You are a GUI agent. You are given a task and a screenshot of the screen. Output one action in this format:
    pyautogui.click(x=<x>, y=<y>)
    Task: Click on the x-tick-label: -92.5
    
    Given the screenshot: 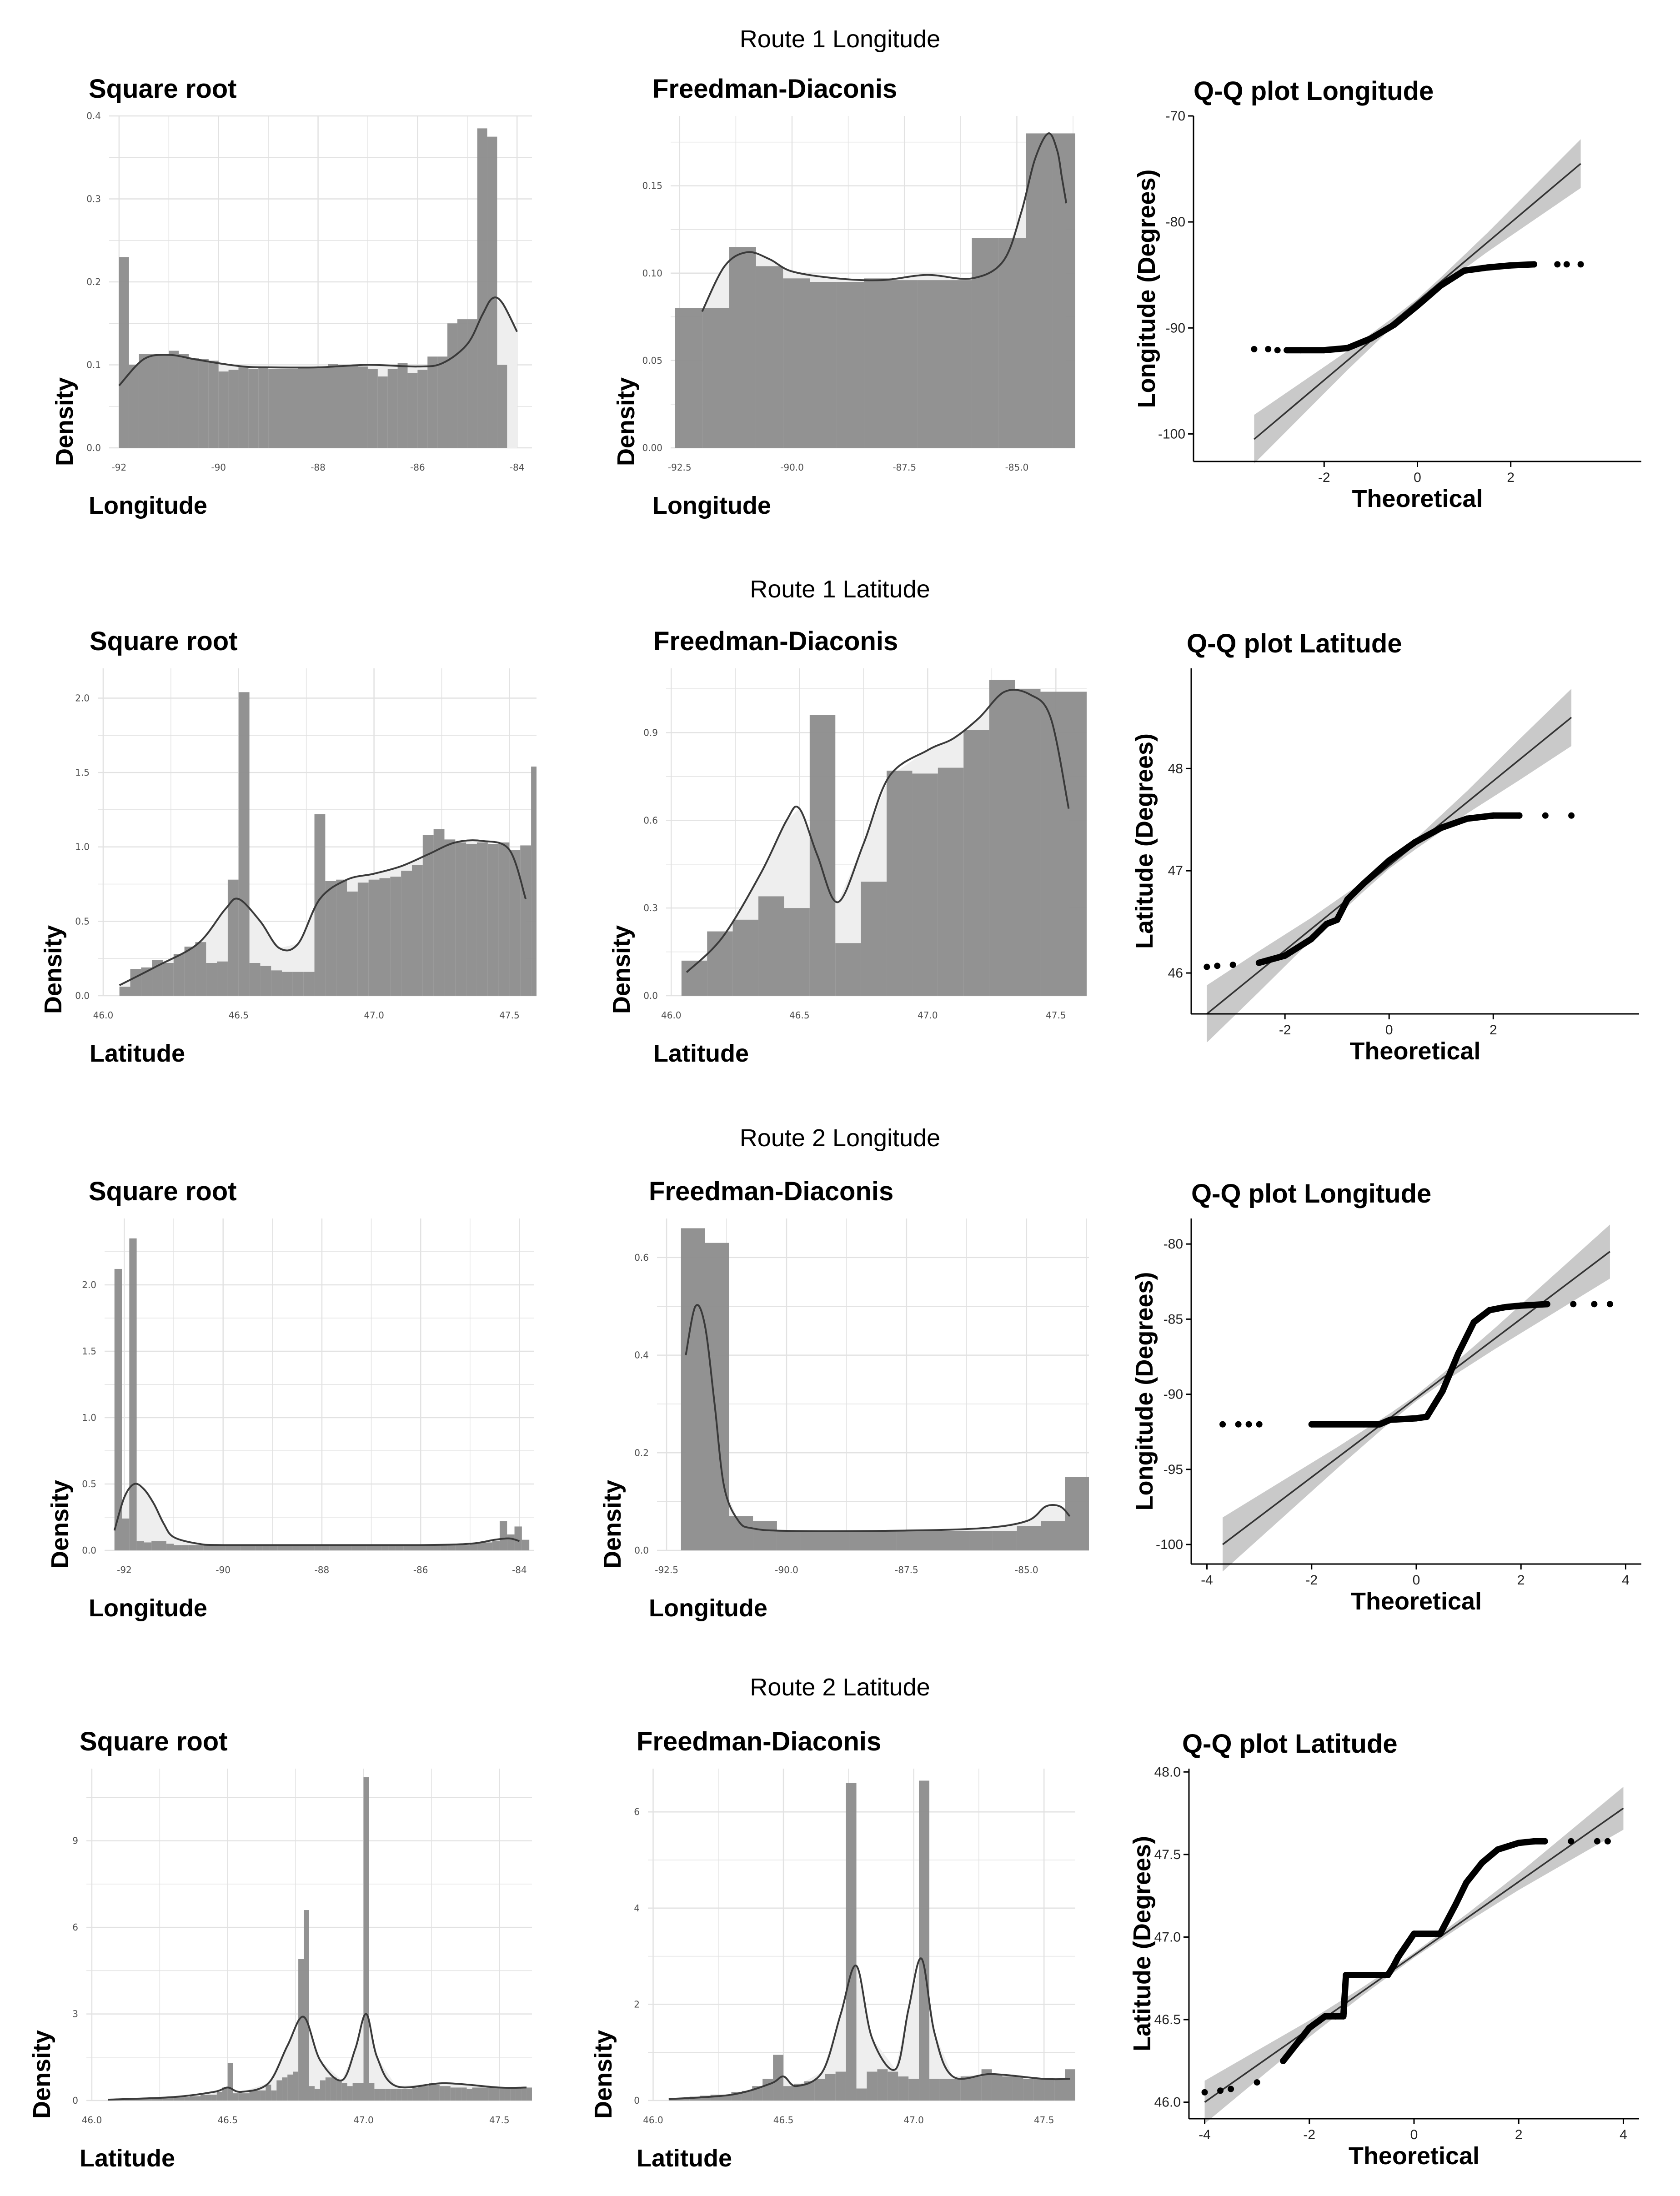 What is the action you would take?
    pyautogui.click(x=680, y=467)
    